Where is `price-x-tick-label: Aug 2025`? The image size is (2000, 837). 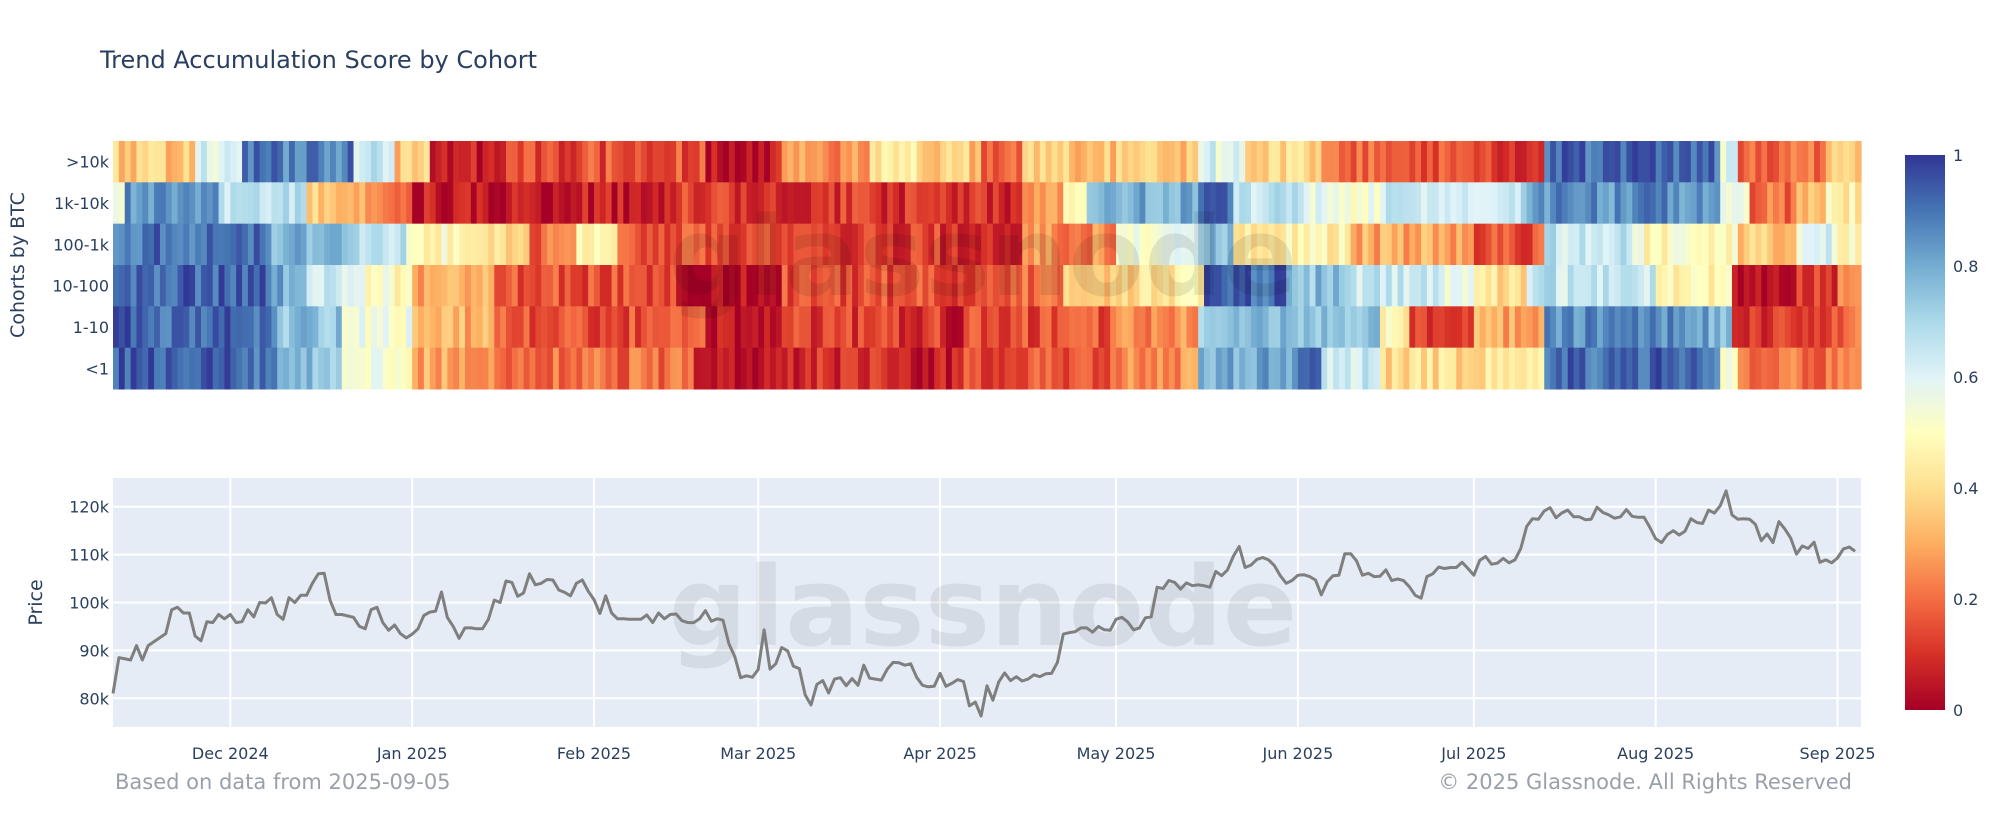 price-x-tick-label: Aug 2025 is located at coordinates (1655, 753).